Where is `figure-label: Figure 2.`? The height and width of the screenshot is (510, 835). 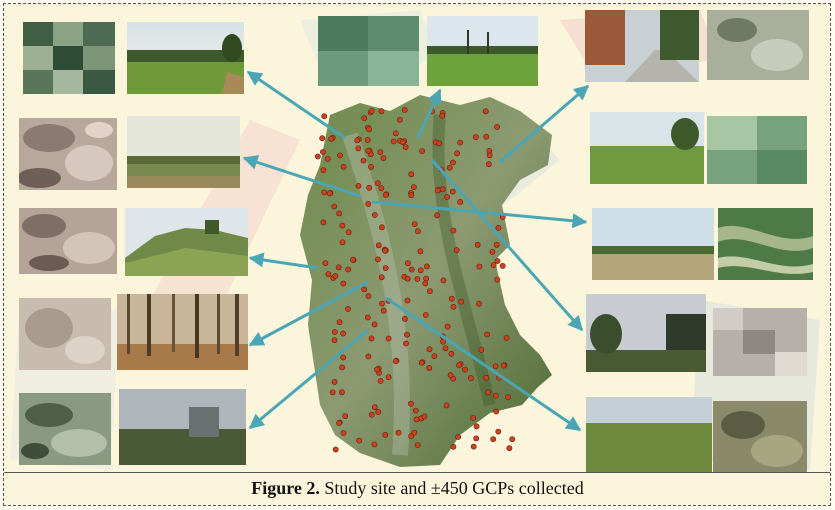 figure-label: Figure 2. is located at coordinates (285, 488).